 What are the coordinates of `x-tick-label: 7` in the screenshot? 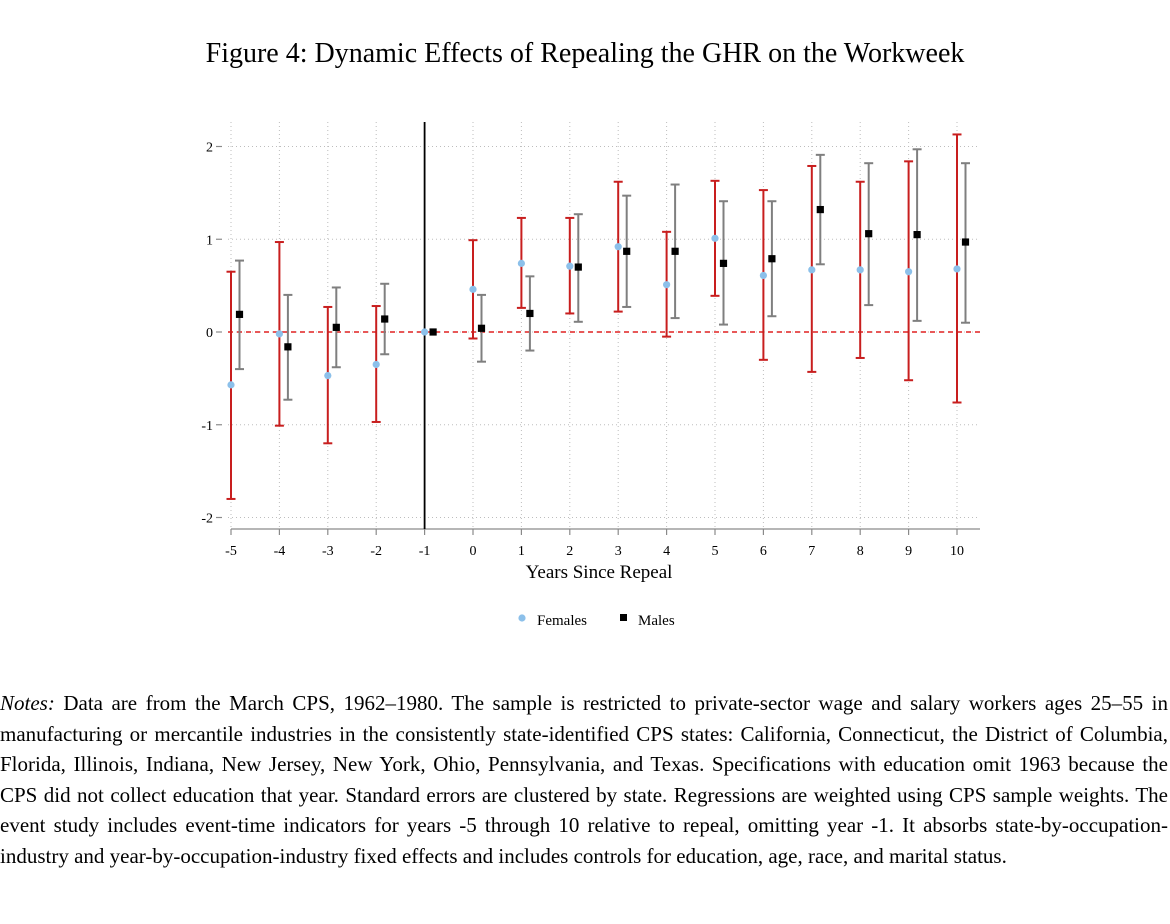 It's located at (811, 551).